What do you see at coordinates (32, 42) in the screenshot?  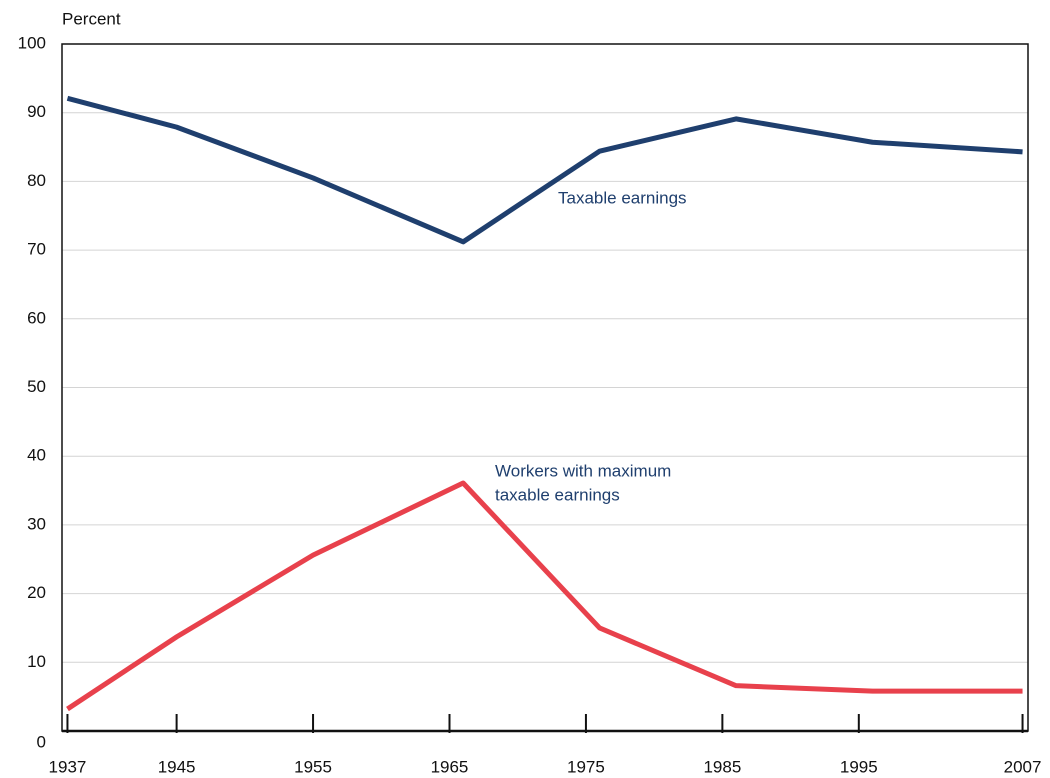 I see `y-tick-label: 100` at bounding box center [32, 42].